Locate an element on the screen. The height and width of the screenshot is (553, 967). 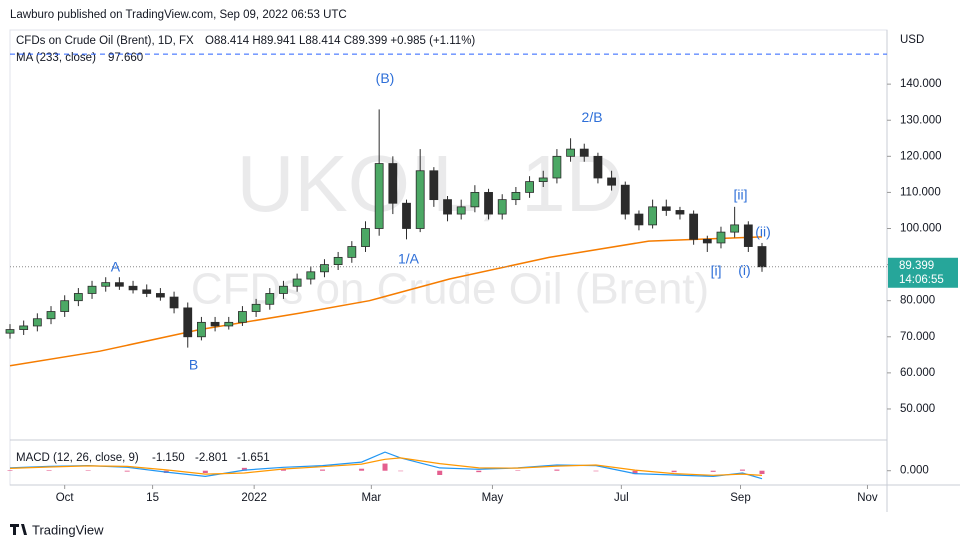
macd-line is located at coordinates (386, 465).